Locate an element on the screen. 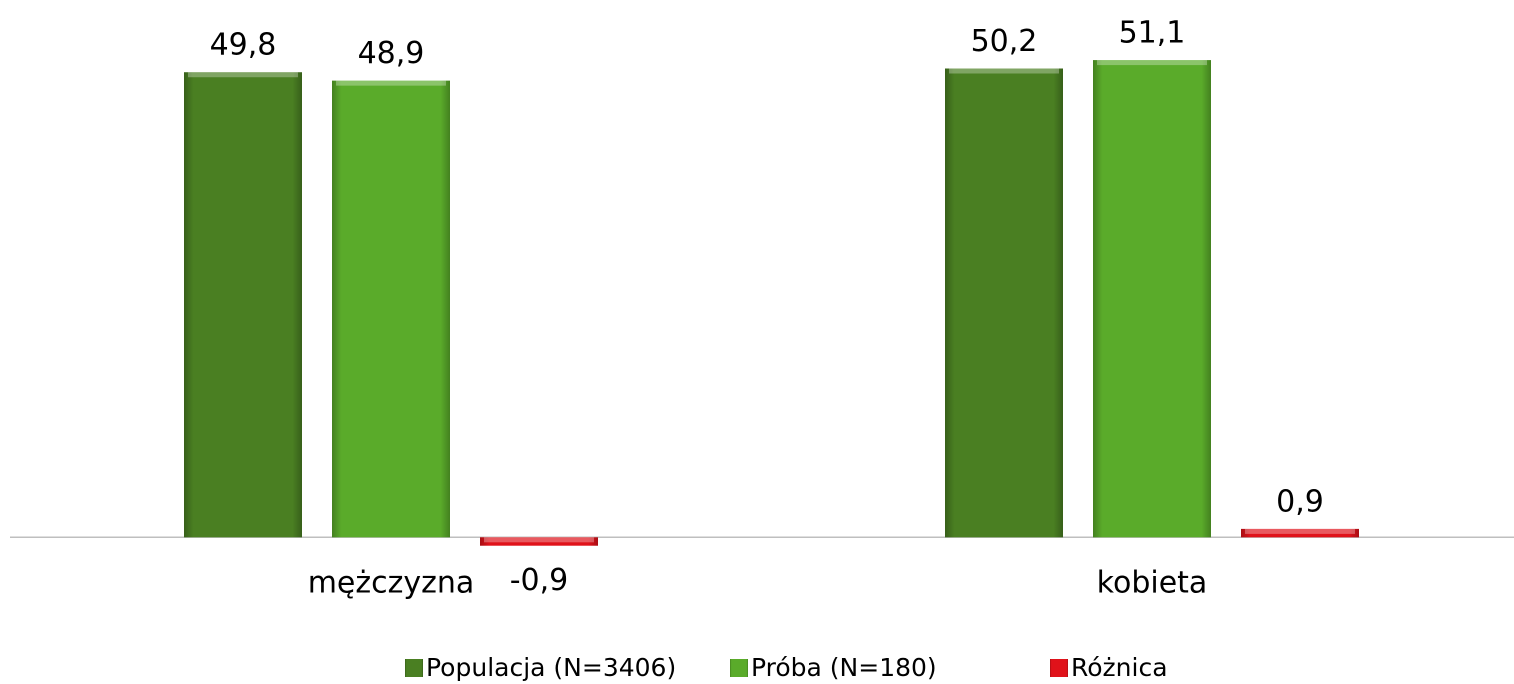  legend-label: Próba (N=180) is located at coordinates (844, 667).